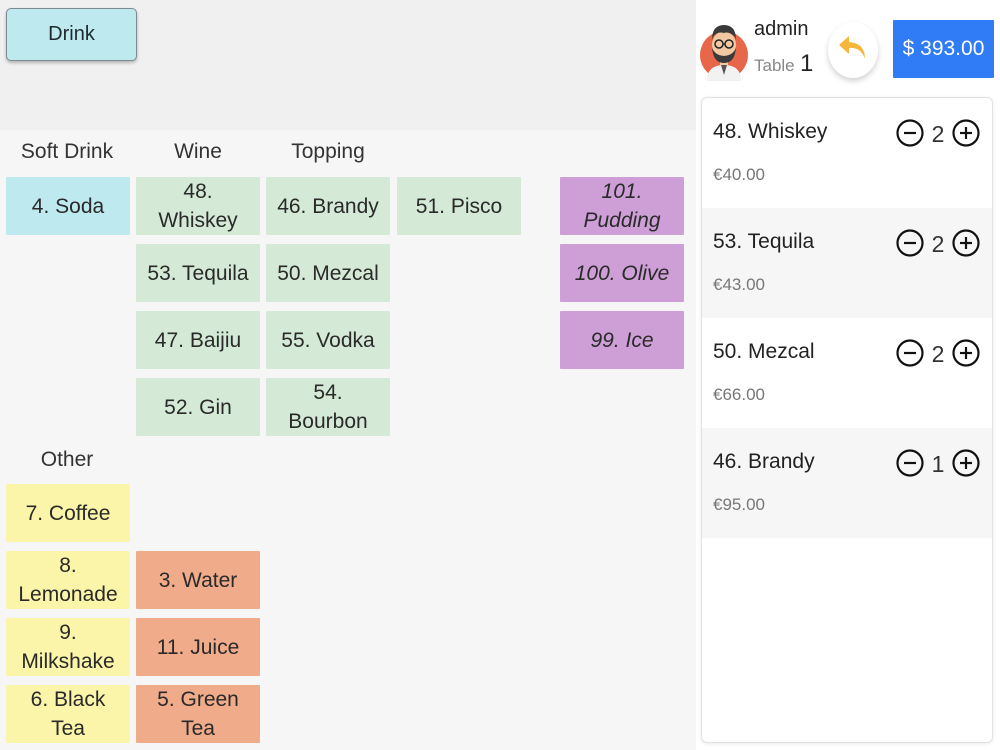 Image resolution: width=1000 pixels, height=750 pixels. What do you see at coordinates (68, 513) in the screenshot?
I see `item-tile-coffee: 7. Coffee` at bounding box center [68, 513].